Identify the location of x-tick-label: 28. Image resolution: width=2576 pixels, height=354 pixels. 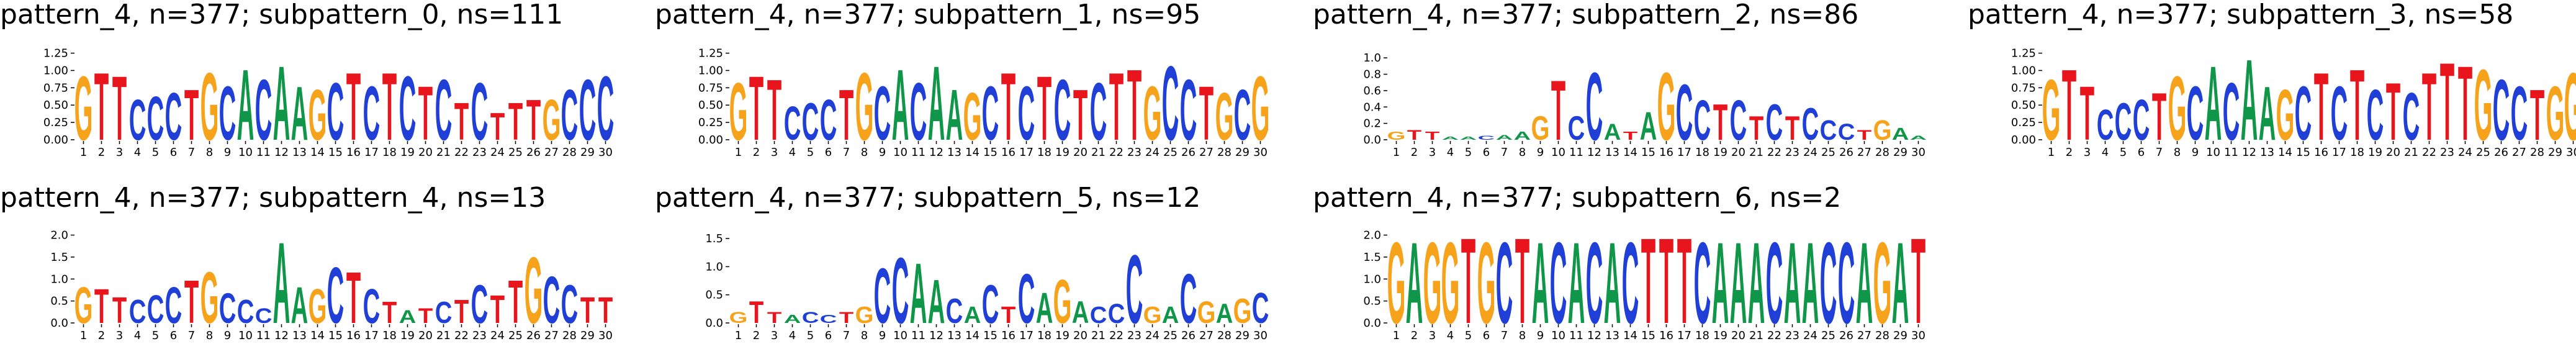
(1224, 336).